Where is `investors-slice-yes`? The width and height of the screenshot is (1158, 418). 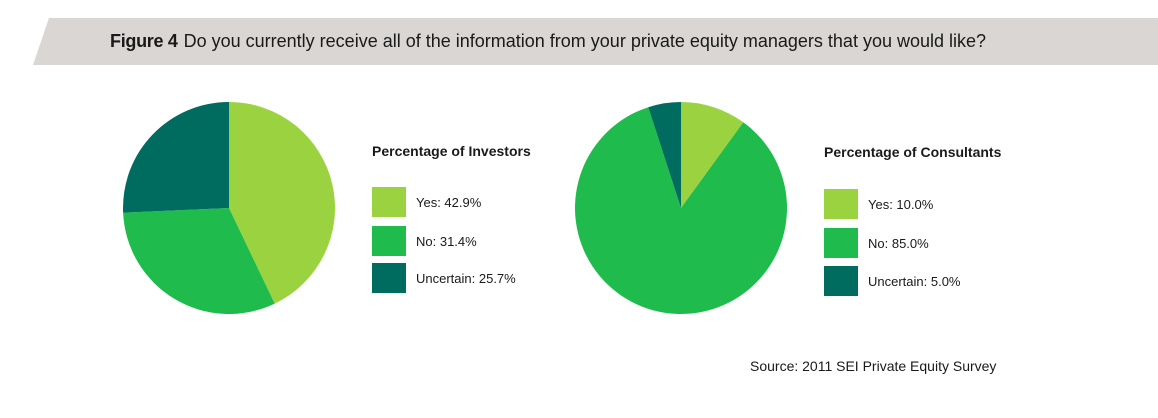 investors-slice-yes is located at coordinates (282, 203).